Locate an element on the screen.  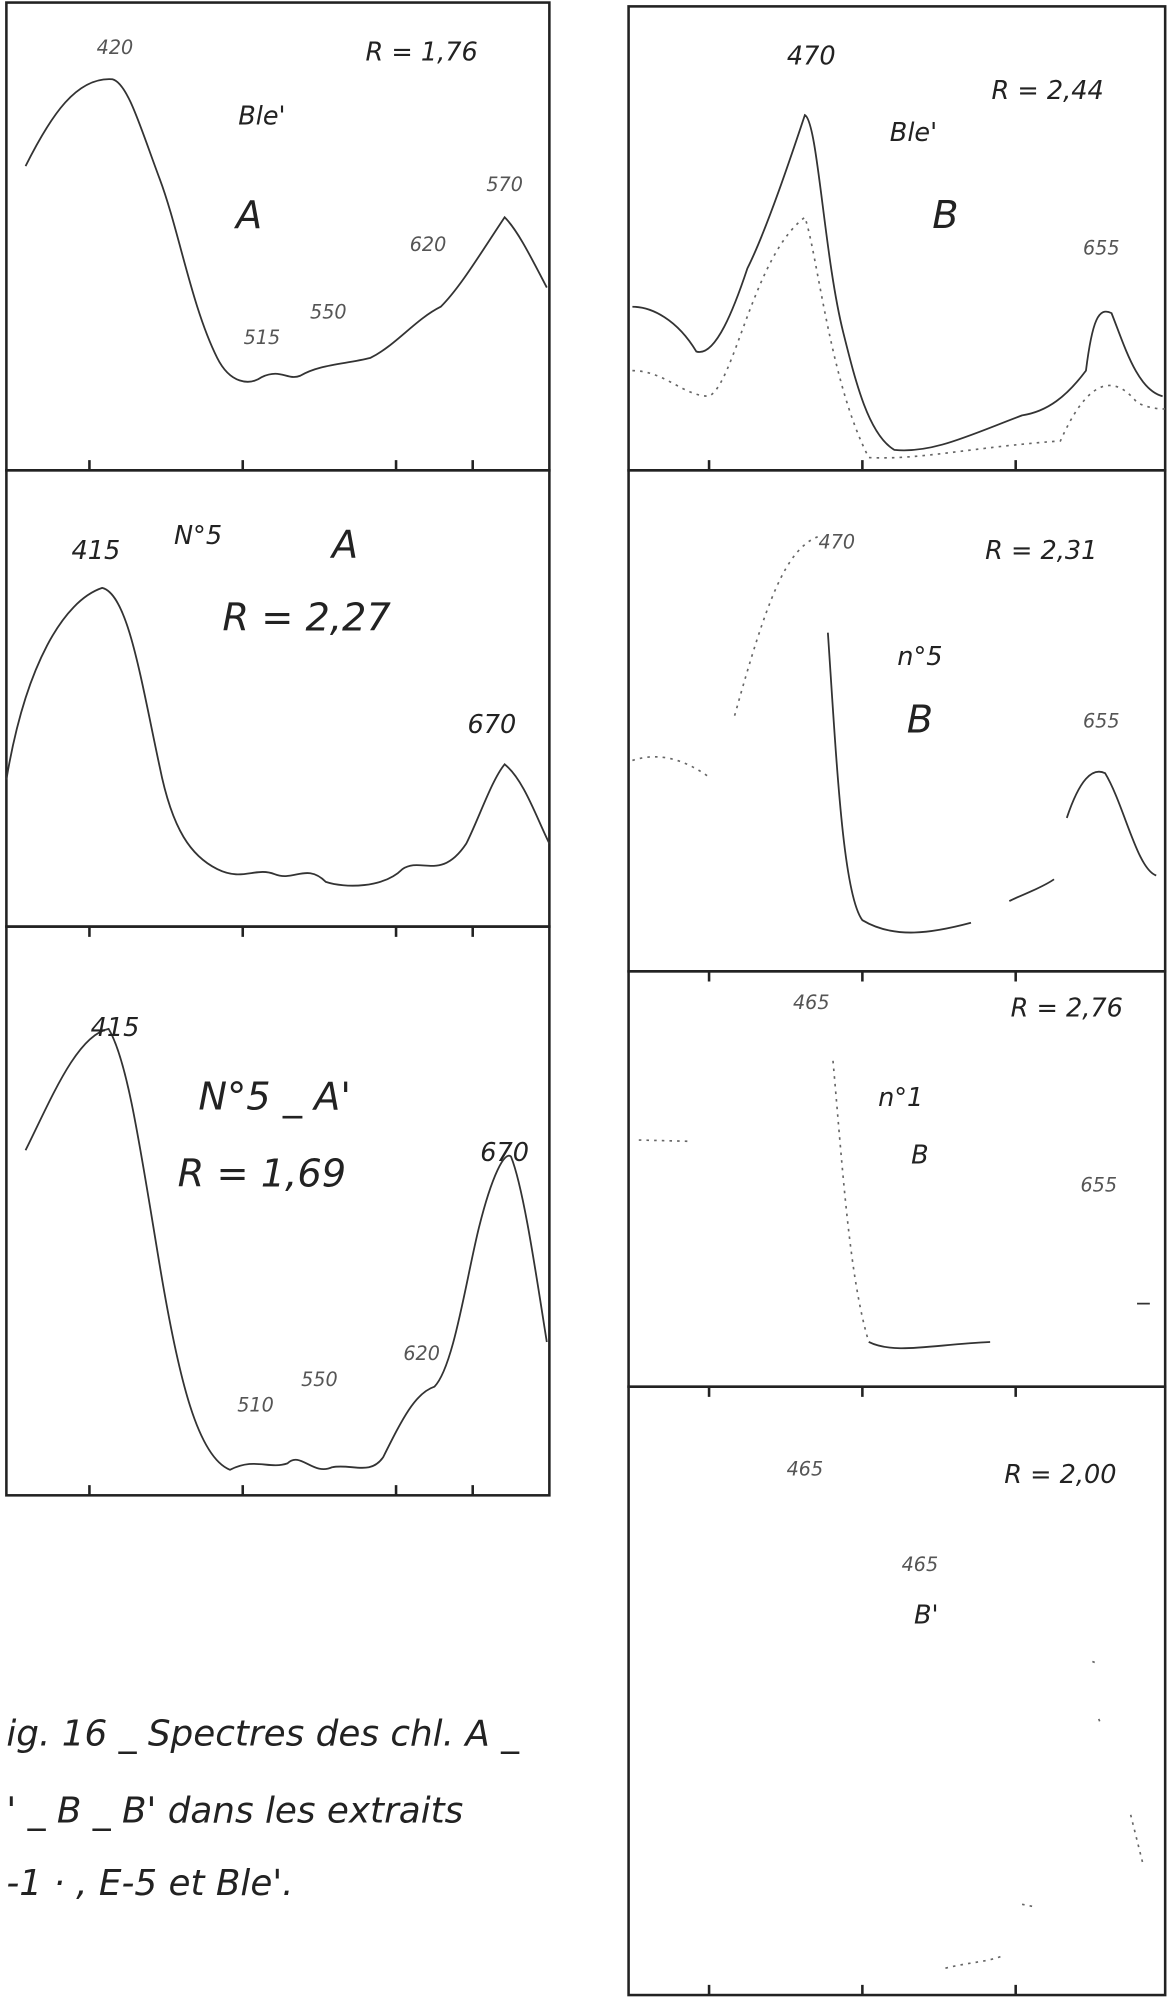
caption-line: -1 · , E-5 et Ble'. is located at coordinates (149, 1883).